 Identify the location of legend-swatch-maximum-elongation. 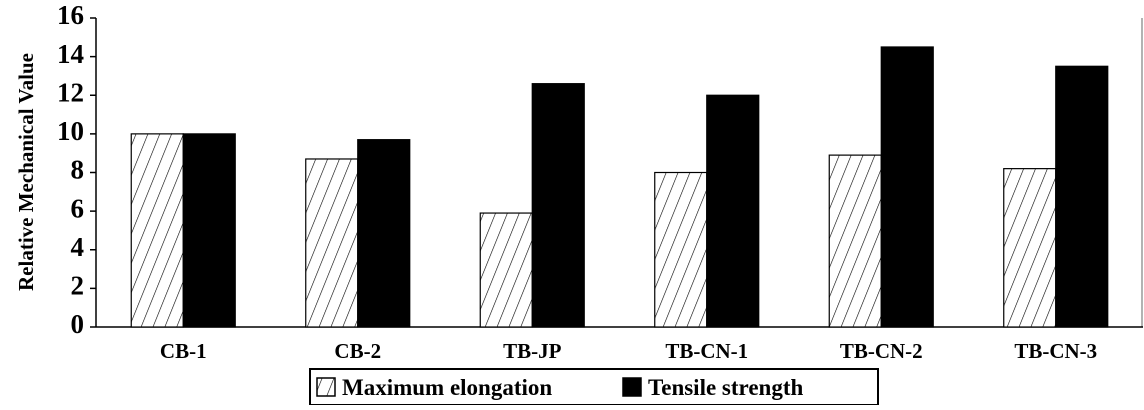
(326, 387).